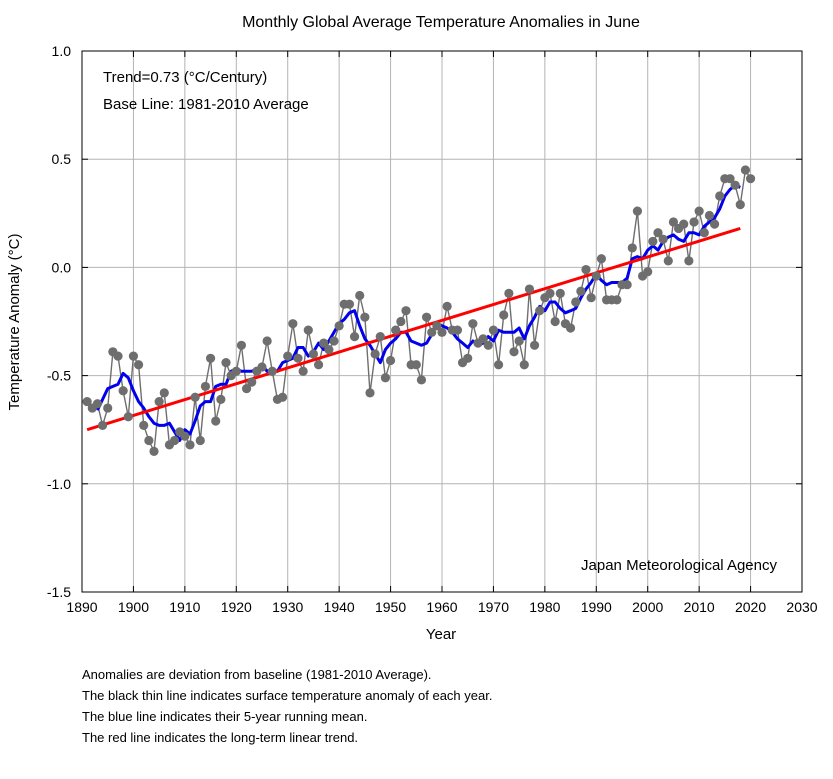  What do you see at coordinates (801, 607) in the screenshot?
I see `x-tick-label: 2030` at bounding box center [801, 607].